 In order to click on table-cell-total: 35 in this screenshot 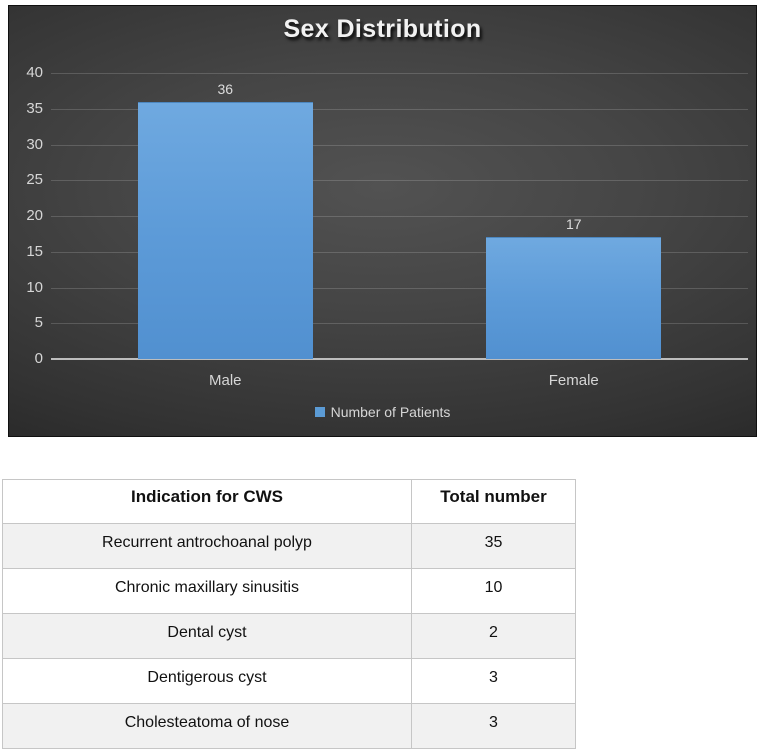, I will do `click(493, 546)`.